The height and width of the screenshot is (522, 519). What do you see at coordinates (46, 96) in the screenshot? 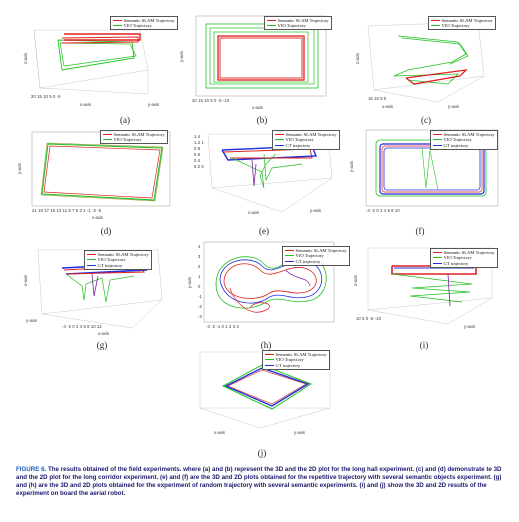
I see `x-ticks: 20 15 10 5 0 -5` at bounding box center [46, 96].